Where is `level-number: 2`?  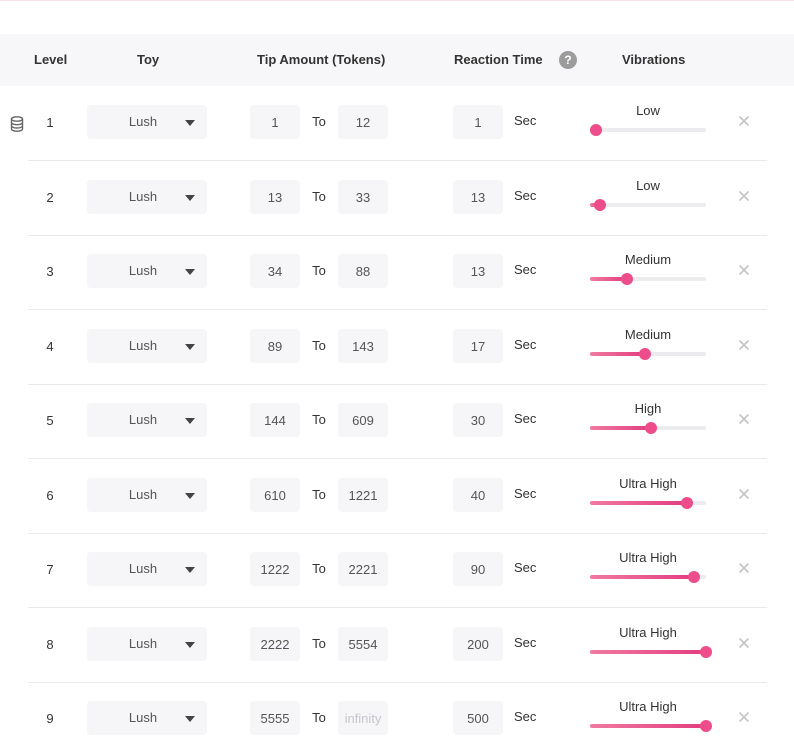 level-number: 2 is located at coordinates (50, 197).